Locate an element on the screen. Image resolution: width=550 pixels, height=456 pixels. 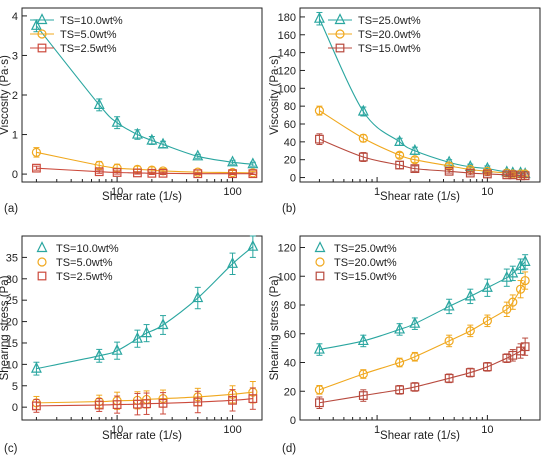
y-tick-label: 60 is located at coordinates (290, 335).